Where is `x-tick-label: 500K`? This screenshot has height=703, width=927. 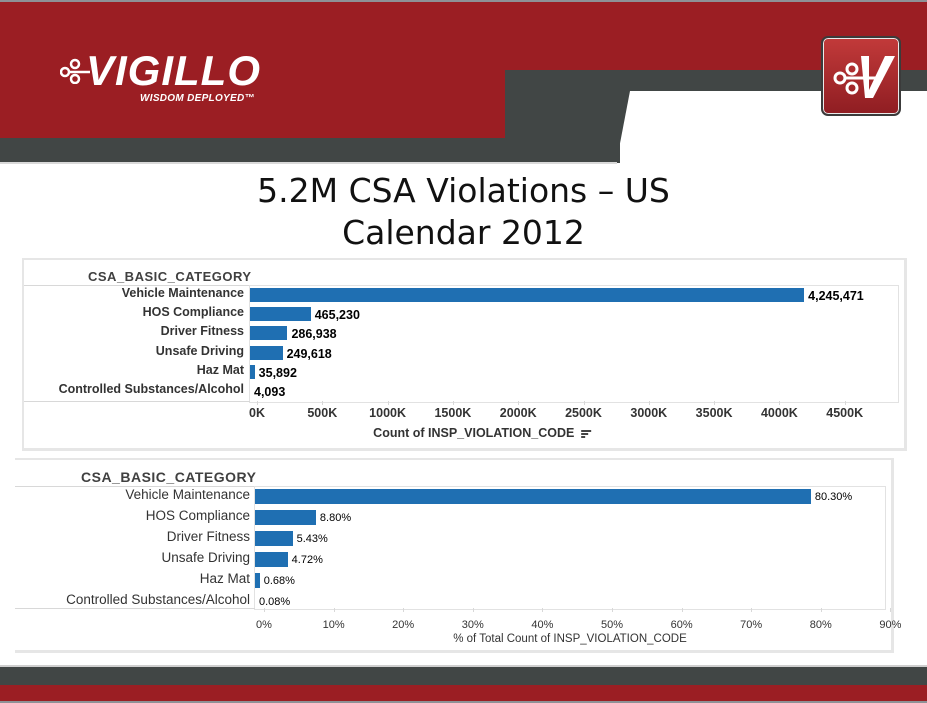 x-tick-label: 500K is located at coordinates (322, 413).